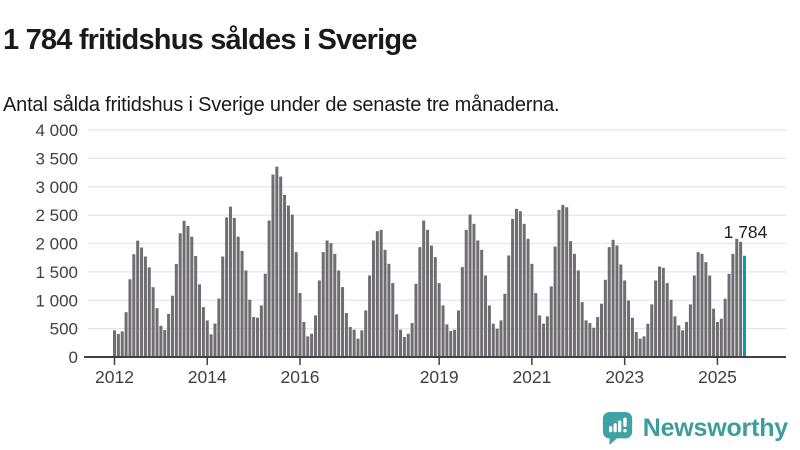 The height and width of the screenshot is (450, 800). What do you see at coordinates (746, 232) in the screenshot?
I see `last-value-annotation: 1 784` at bounding box center [746, 232].